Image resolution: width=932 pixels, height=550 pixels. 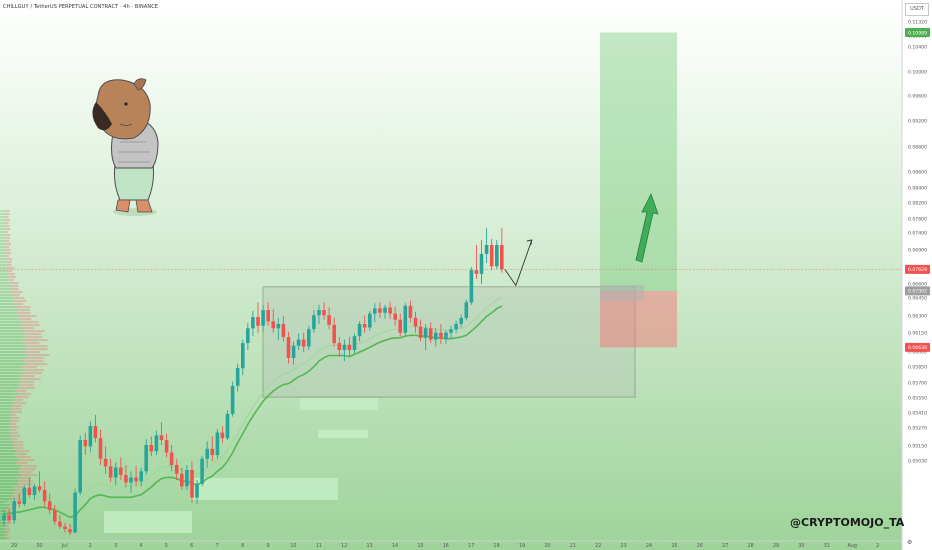 I want to click on y-tick-label: 0.07800, so click(x=917, y=220).